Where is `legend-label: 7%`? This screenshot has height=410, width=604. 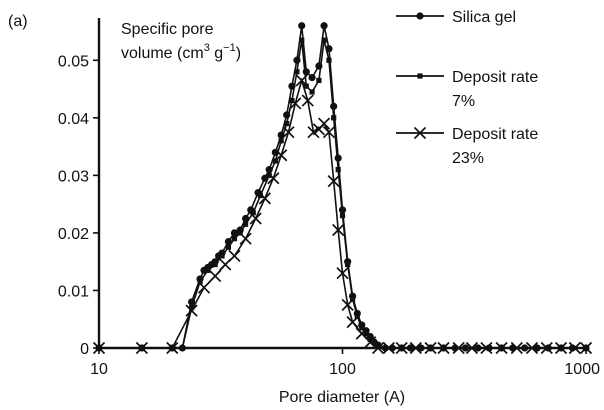
legend-label: 7% is located at coordinates (463, 101).